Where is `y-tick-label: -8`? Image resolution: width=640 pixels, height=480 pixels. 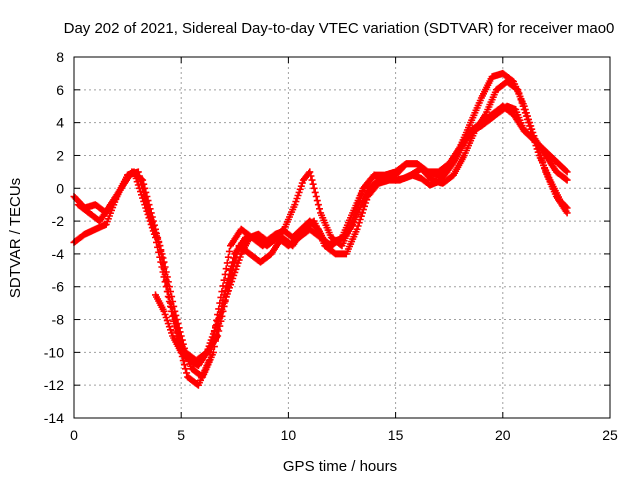
y-tick-label: -8 is located at coordinates (58, 320).